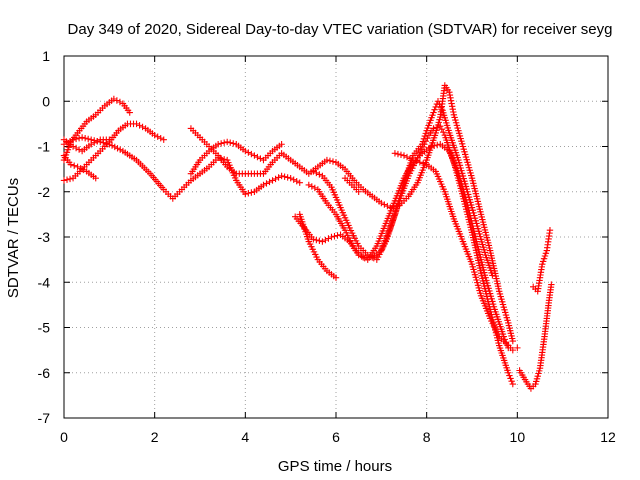 The image size is (640, 480). I want to click on x-tick-label: 6, so click(336, 437).